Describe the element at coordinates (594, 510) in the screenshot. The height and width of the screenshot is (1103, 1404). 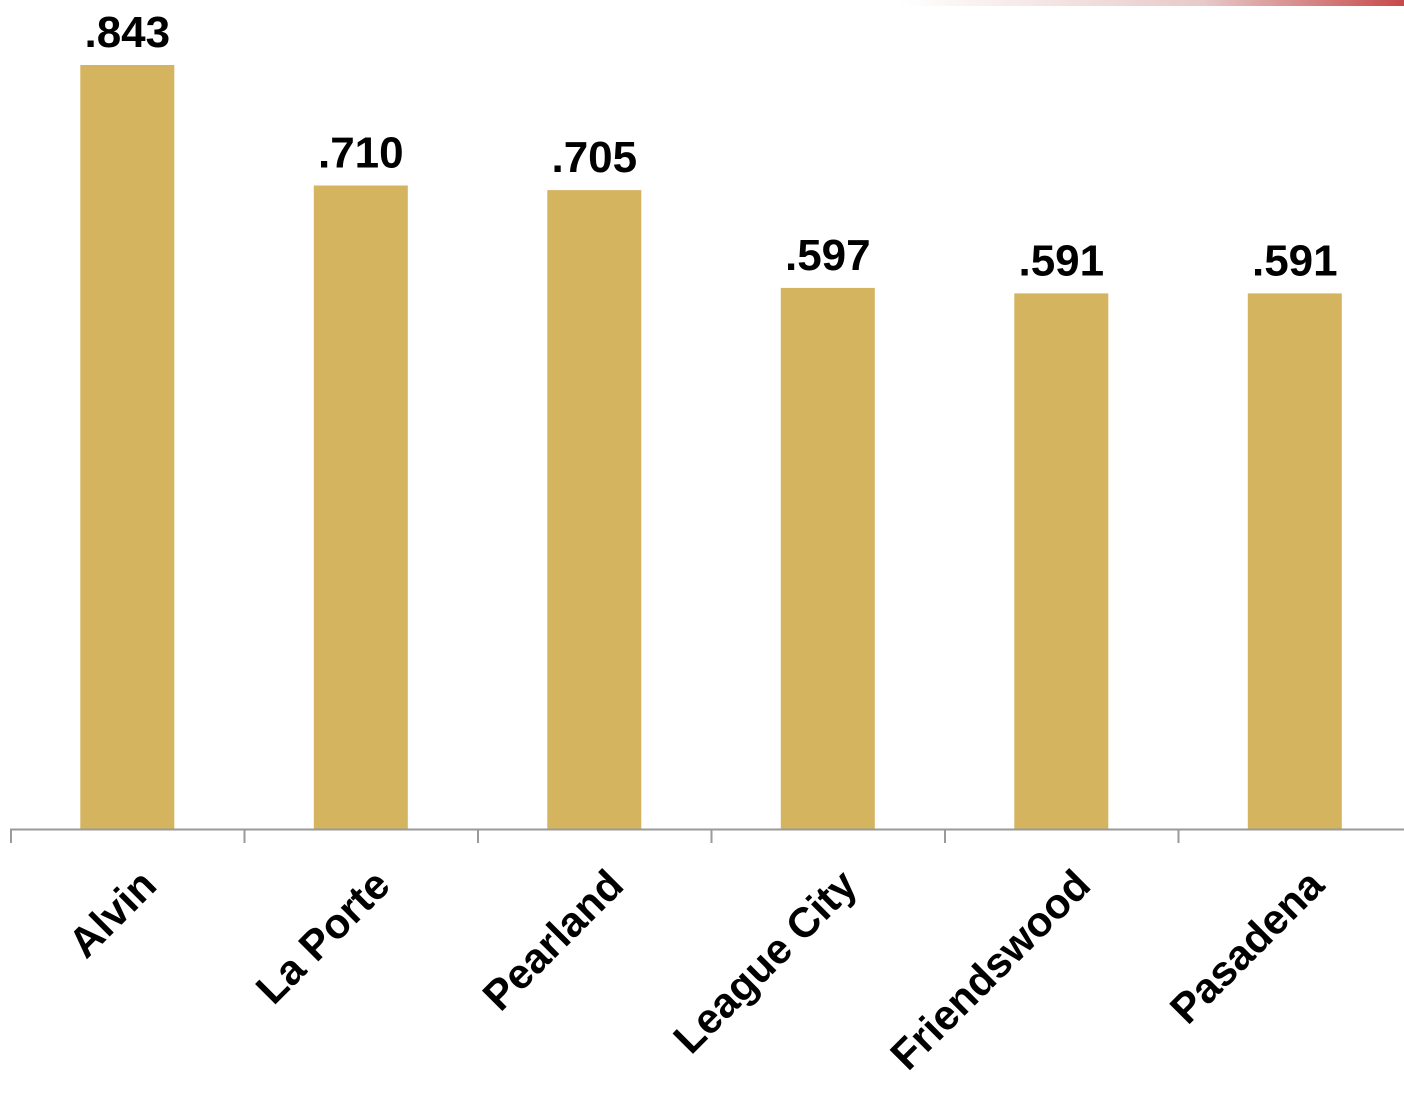
I see `bar-pearland` at that location.